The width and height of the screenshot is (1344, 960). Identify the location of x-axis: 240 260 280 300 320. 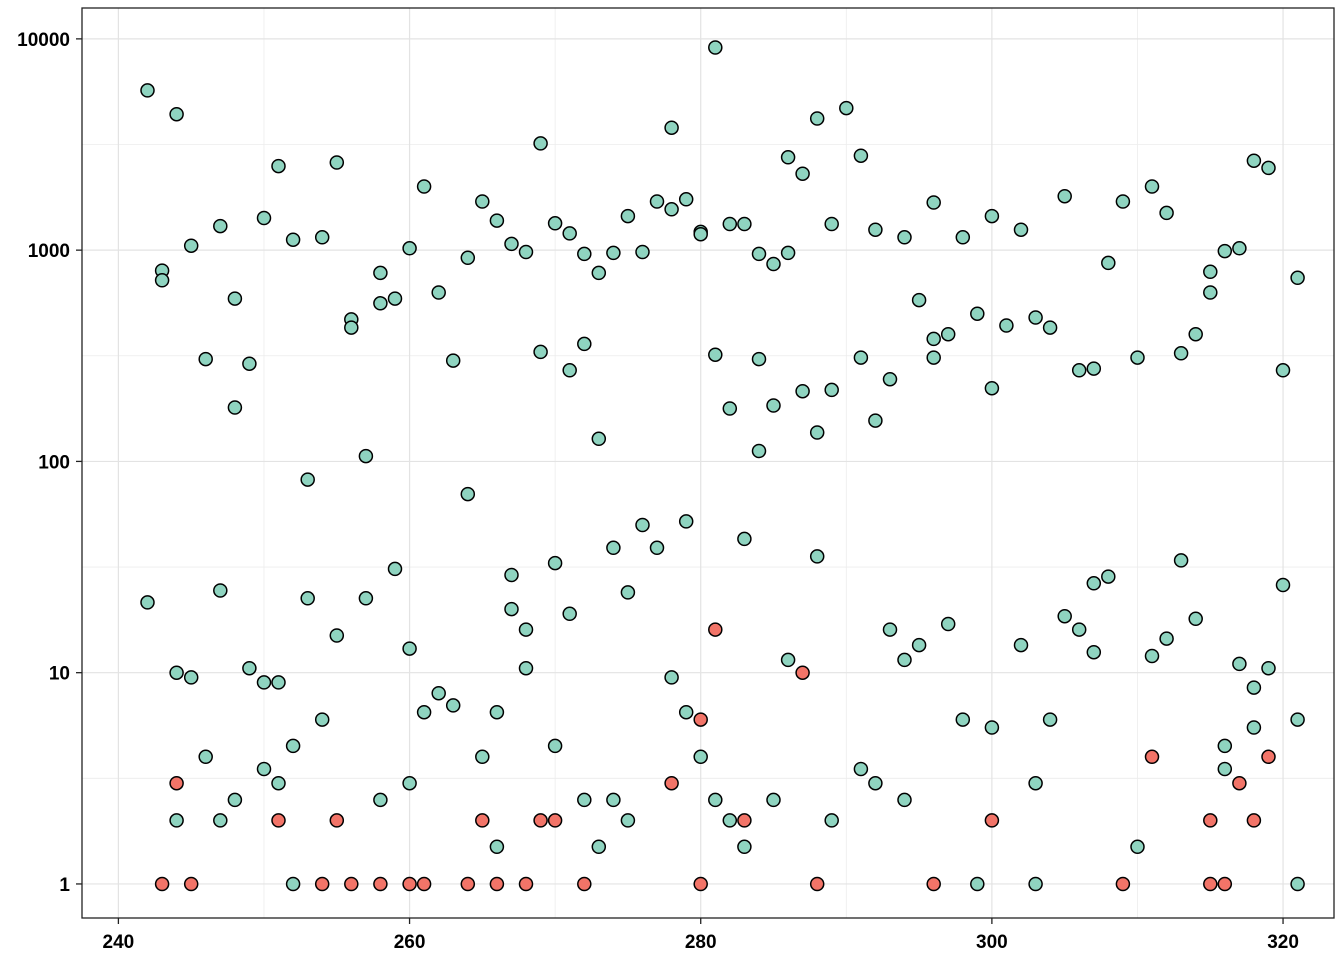
(701, 935).